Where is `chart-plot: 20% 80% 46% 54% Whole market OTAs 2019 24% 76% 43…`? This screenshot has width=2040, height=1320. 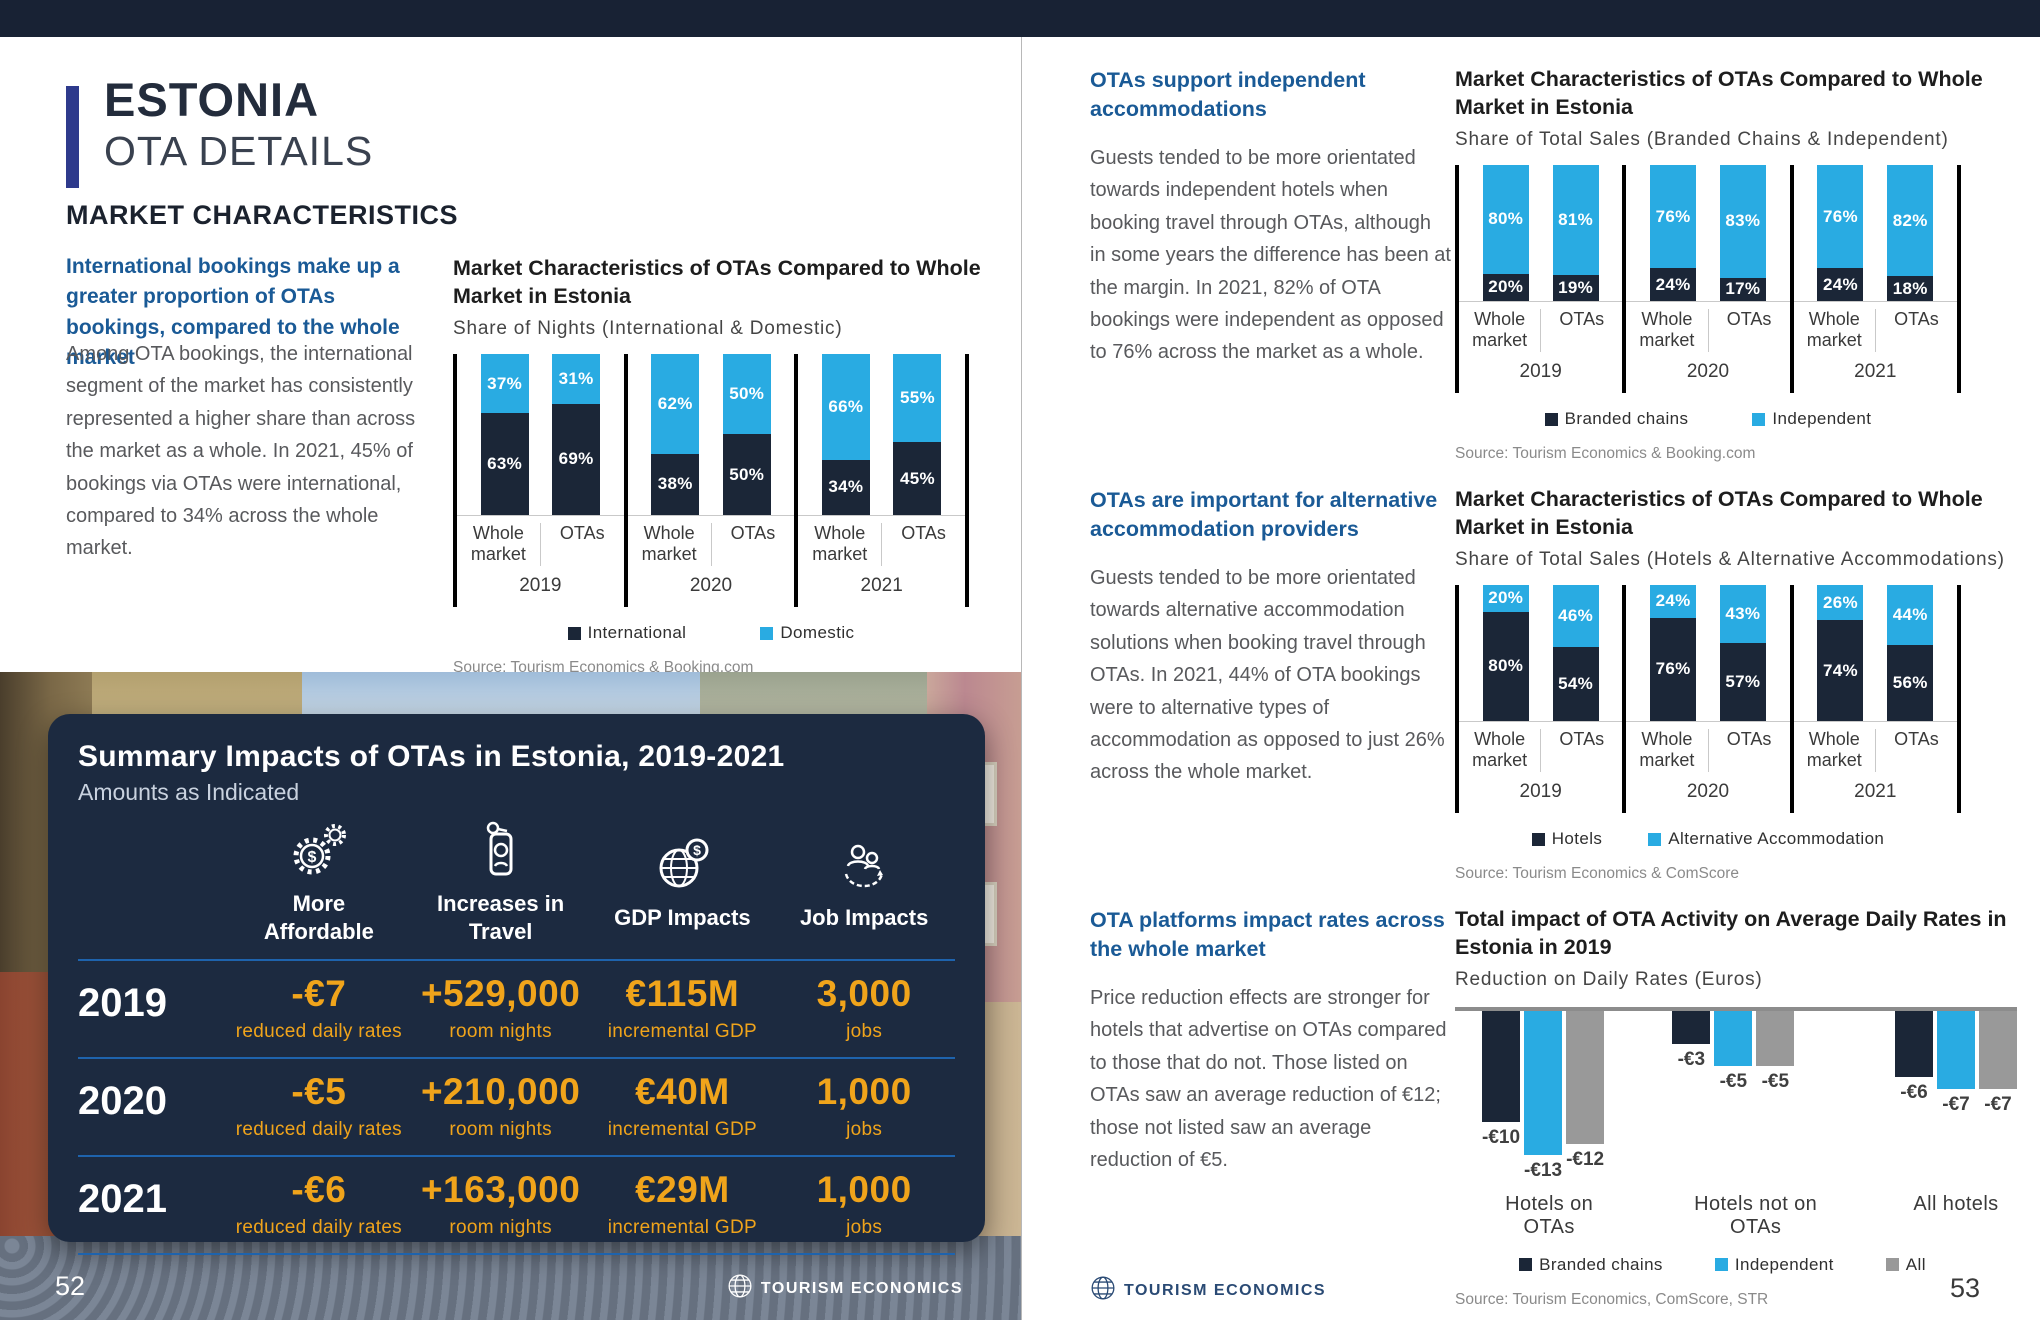
chart-plot: 20% 80% 46% 54% Whole market OTAs 2019 24% 76% 43… is located at coordinates (1708, 699).